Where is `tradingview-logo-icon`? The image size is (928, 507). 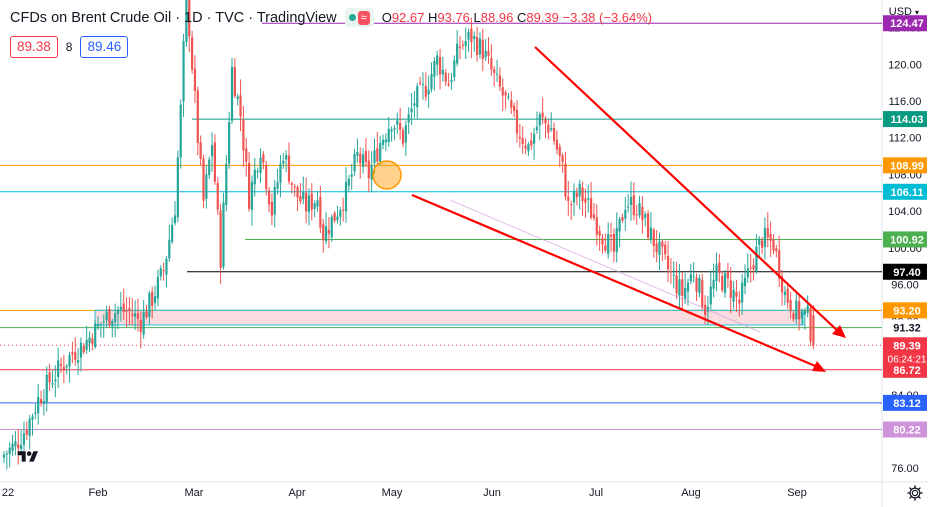 tradingview-logo-icon is located at coordinates (28, 457).